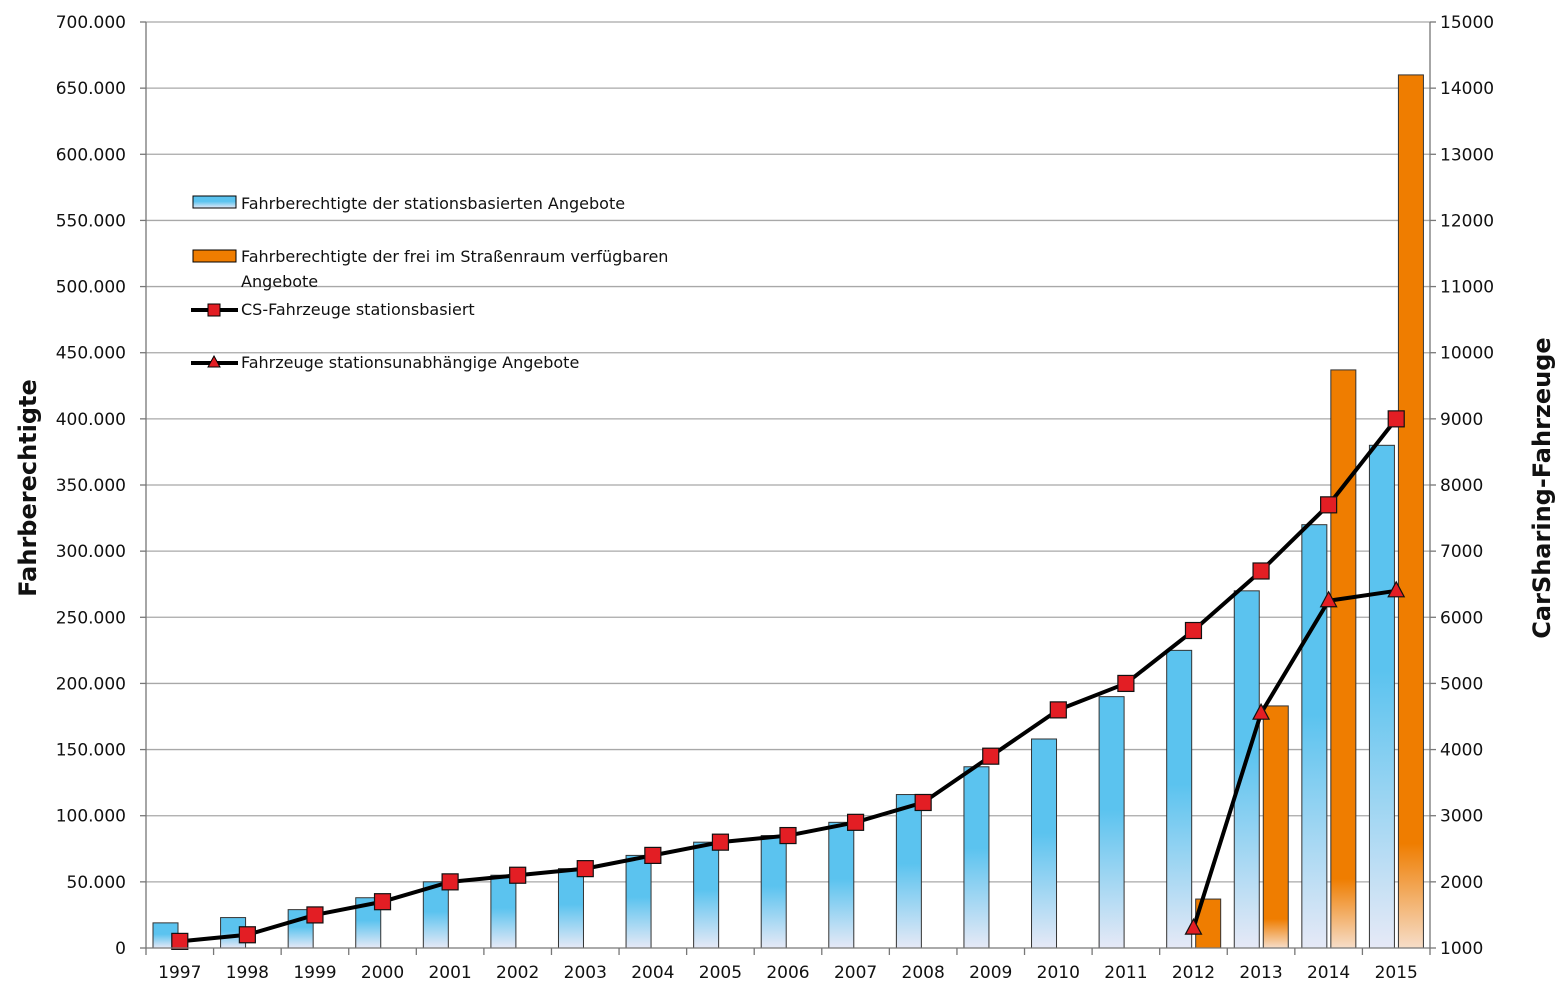 The image size is (1557, 988). What do you see at coordinates (1467, 89) in the screenshot?
I see `y-right-tick-label: 14000` at bounding box center [1467, 89].